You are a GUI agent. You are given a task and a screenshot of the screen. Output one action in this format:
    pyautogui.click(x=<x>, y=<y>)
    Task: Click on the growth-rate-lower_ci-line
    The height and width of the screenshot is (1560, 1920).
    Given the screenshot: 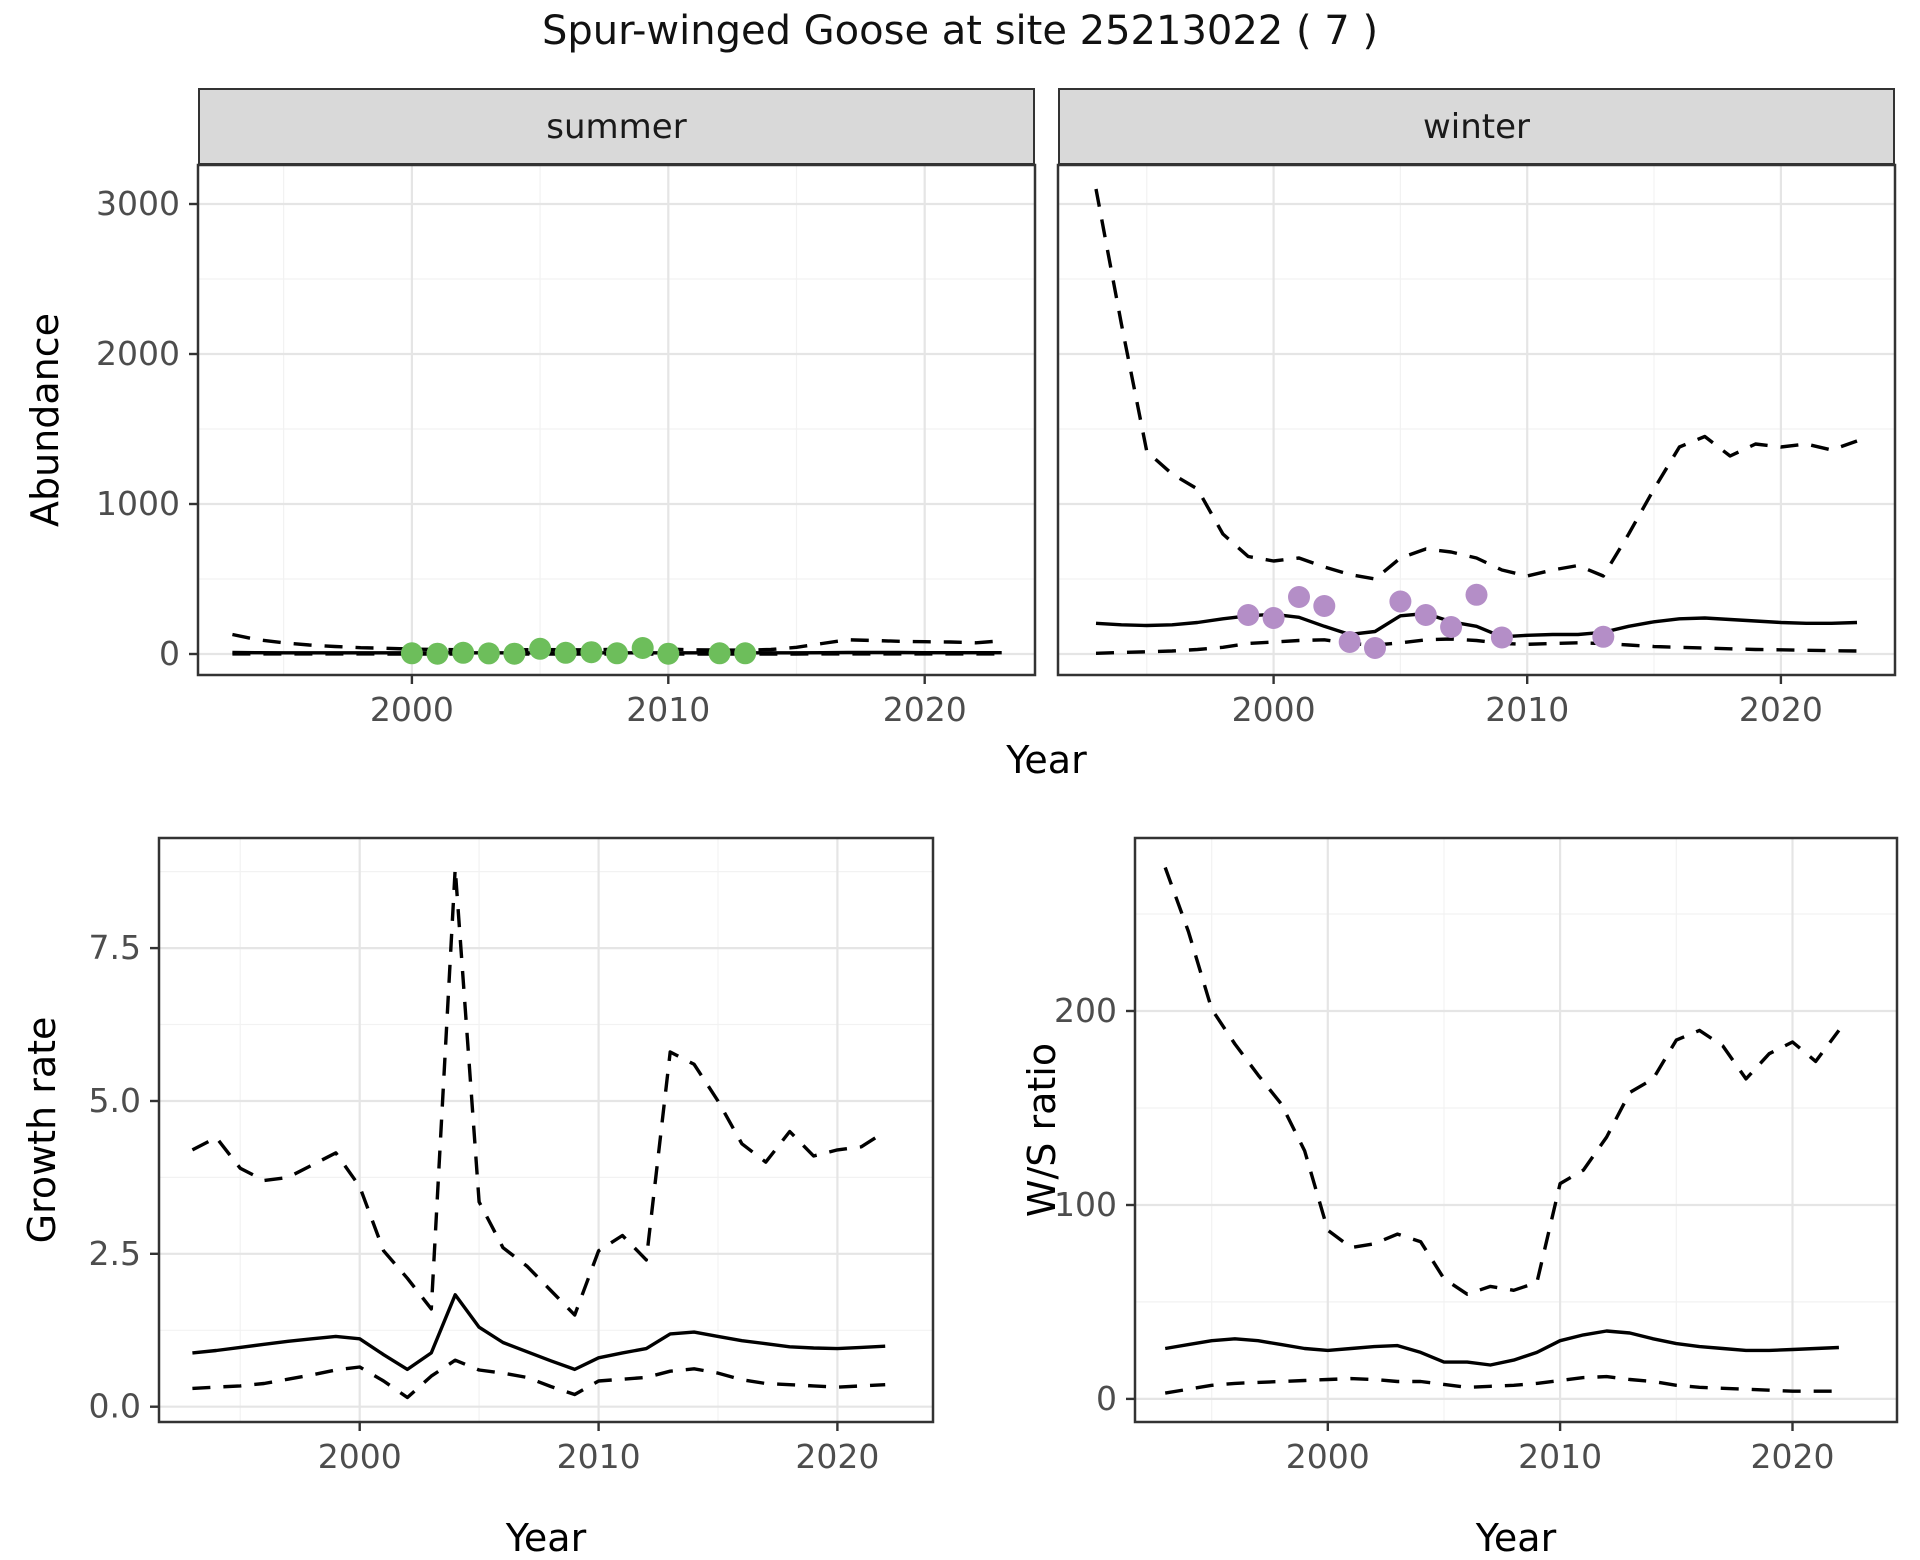 What is the action you would take?
    pyautogui.click(x=539, y=1379)
    